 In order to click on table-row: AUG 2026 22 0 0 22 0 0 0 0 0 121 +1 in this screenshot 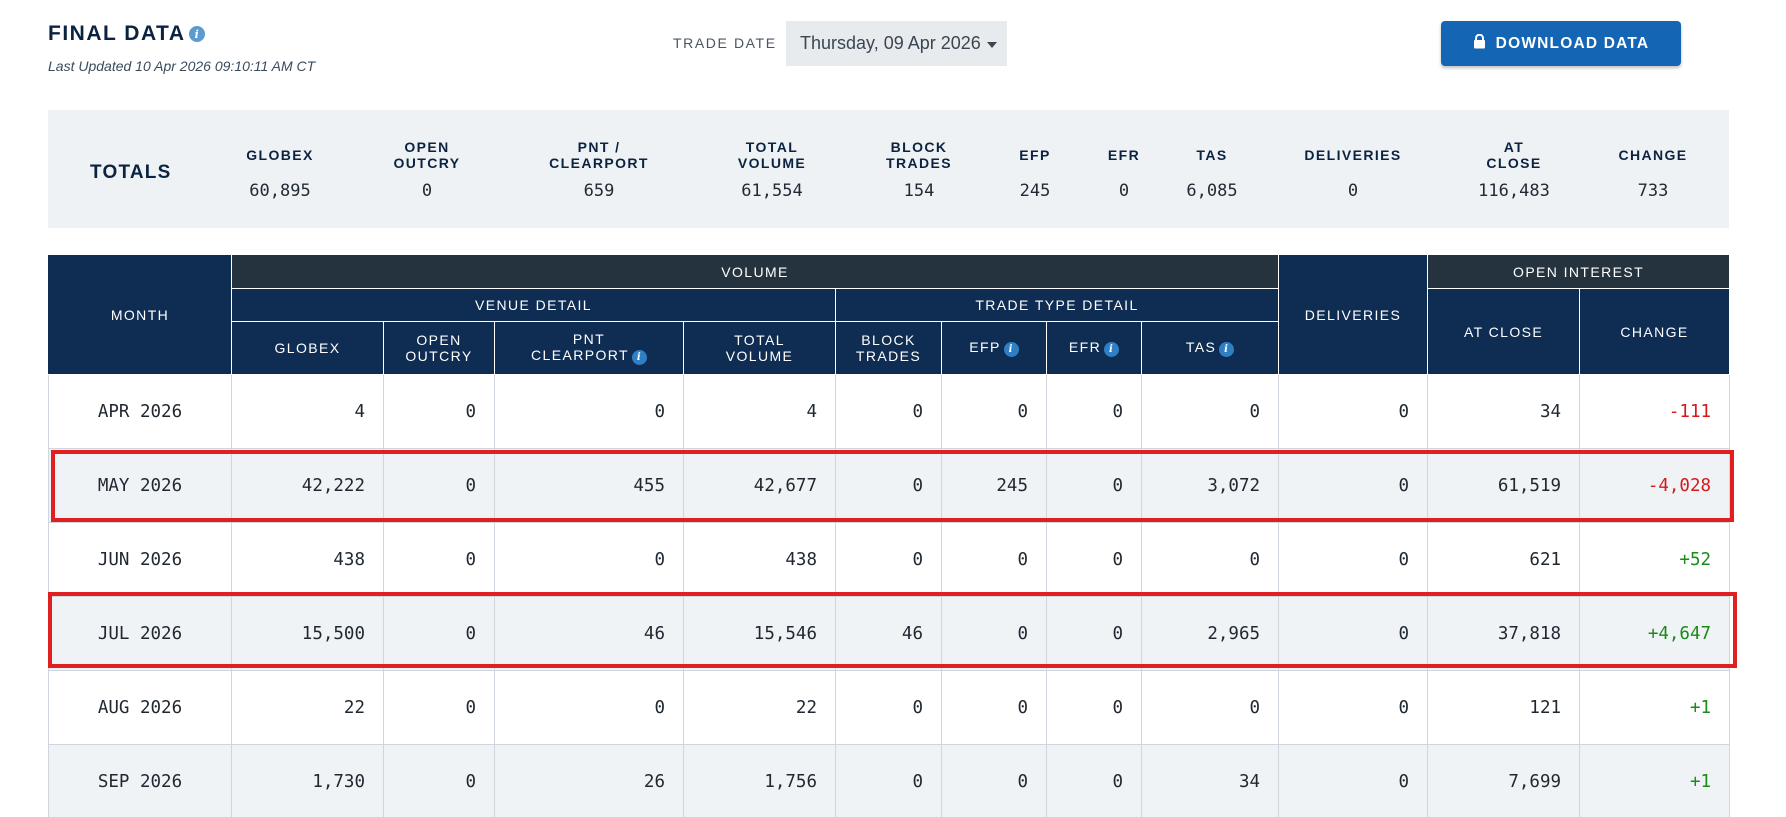, I will do `click(889, 707)`.